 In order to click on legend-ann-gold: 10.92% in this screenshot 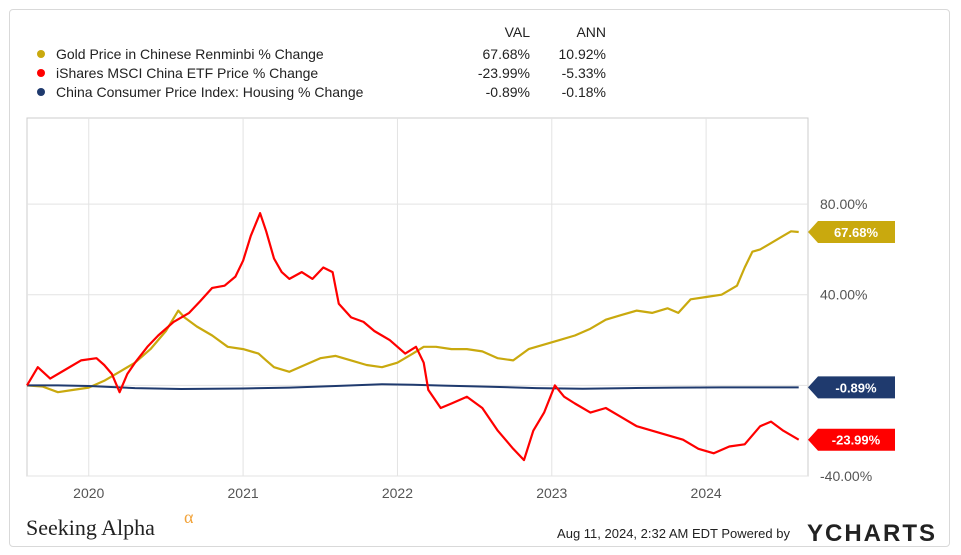, I will do `click(582, 54)`.